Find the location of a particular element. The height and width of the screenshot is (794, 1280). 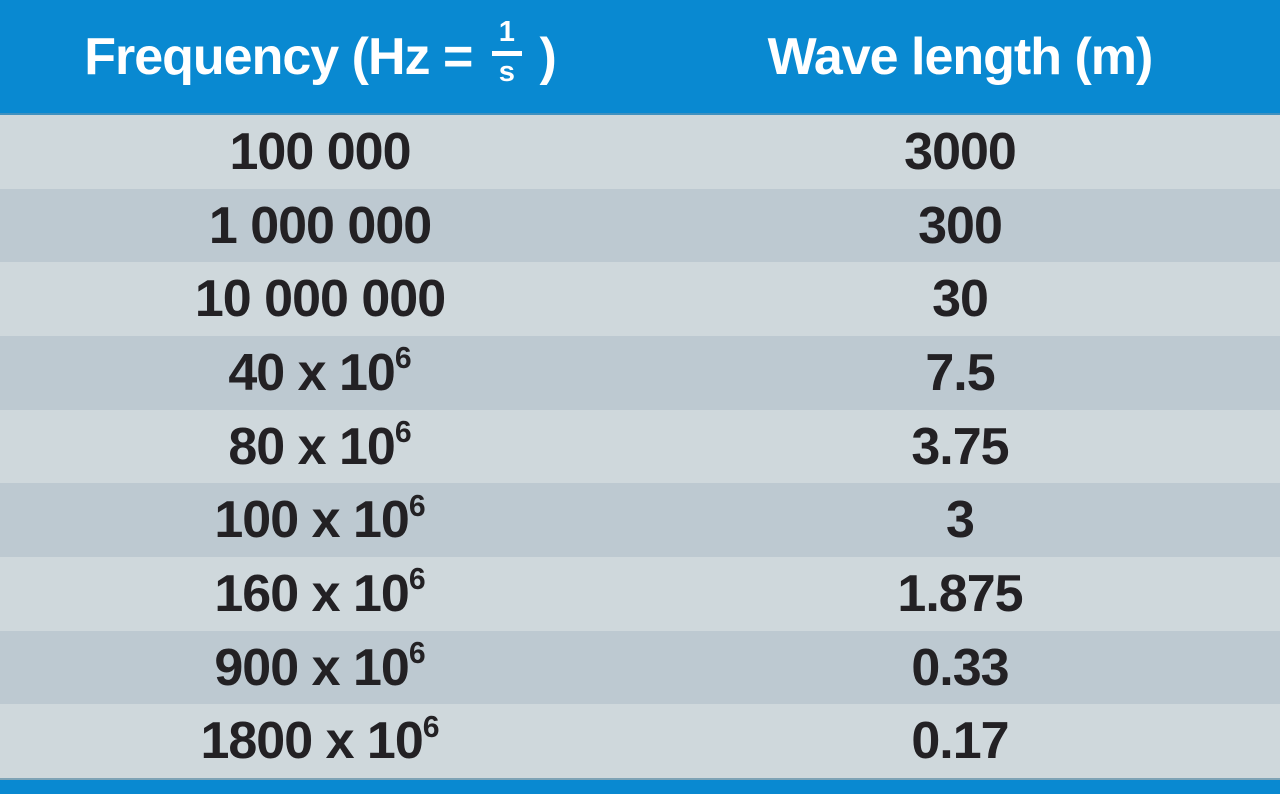

frequency-cell: 80 x 10 6 is located at coordinates (320, 447).